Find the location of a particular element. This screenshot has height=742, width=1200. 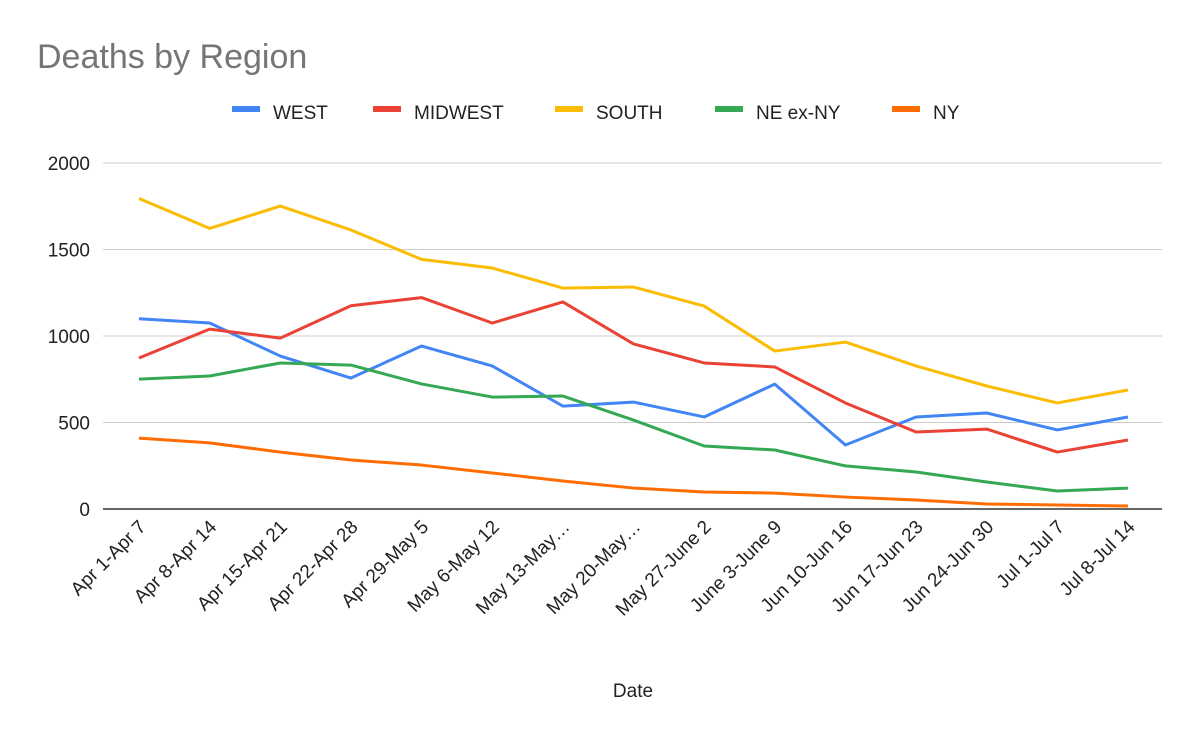

x-tick-label: Jul 8-Jul 14 is located at coordinates (1098, 558).